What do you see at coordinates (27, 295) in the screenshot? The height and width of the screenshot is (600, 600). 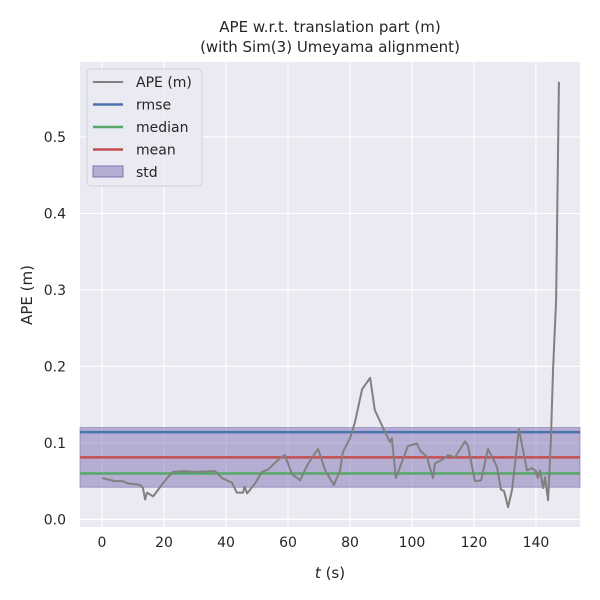 I see `y-axis-label: APE (m)` at bounding box center [27, 295].